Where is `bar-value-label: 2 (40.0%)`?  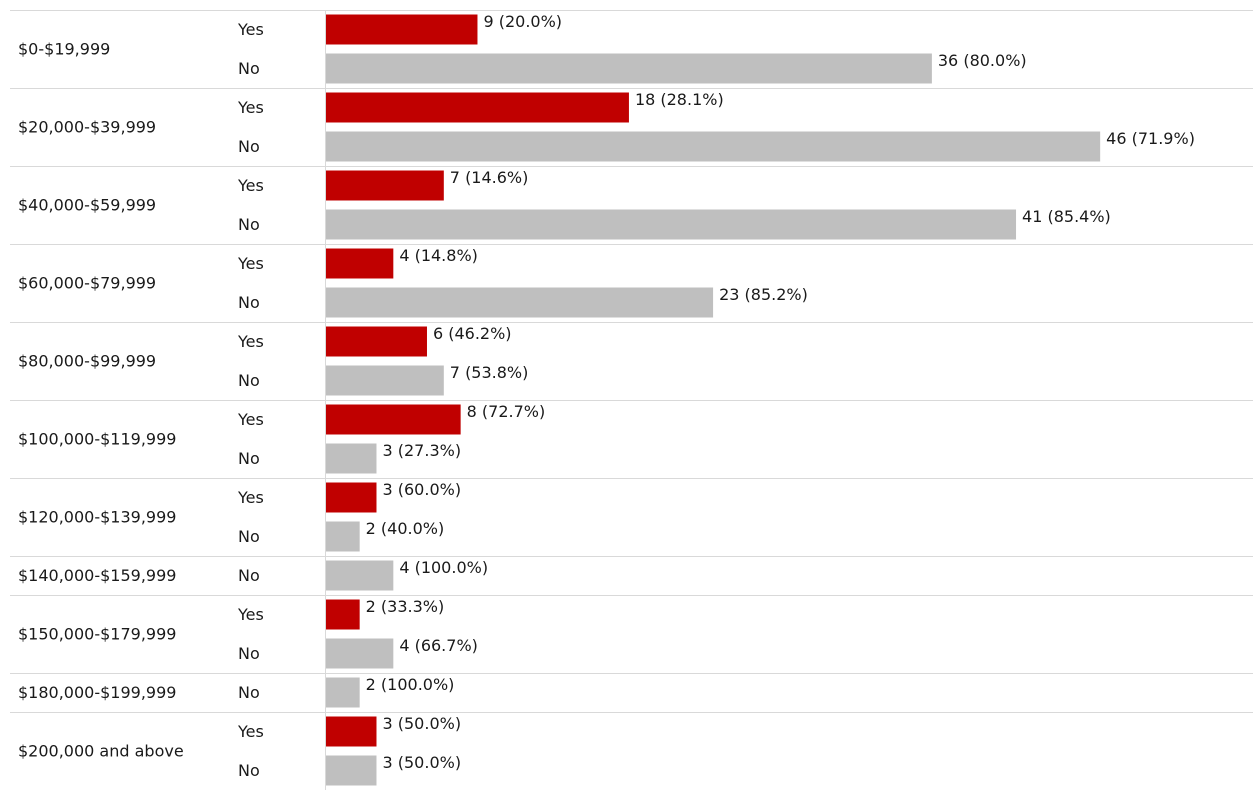
bar-value-label: 2 (40.0%) is located at coordinates (405, 528).